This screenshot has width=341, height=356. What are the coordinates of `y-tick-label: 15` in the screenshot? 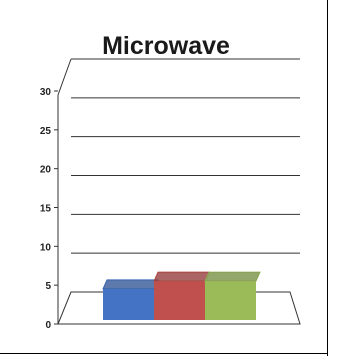 It's located at (46, 209).